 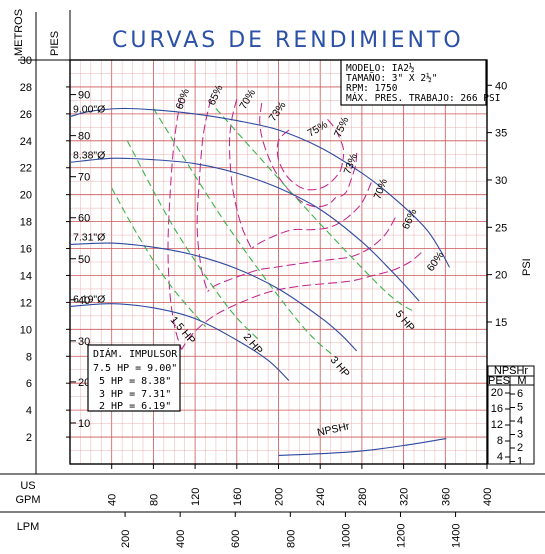 What do you see at coordinates (501, 228) in the screenshot?
I see `psi-tick-label: 25` at bounding box center [501, 228].